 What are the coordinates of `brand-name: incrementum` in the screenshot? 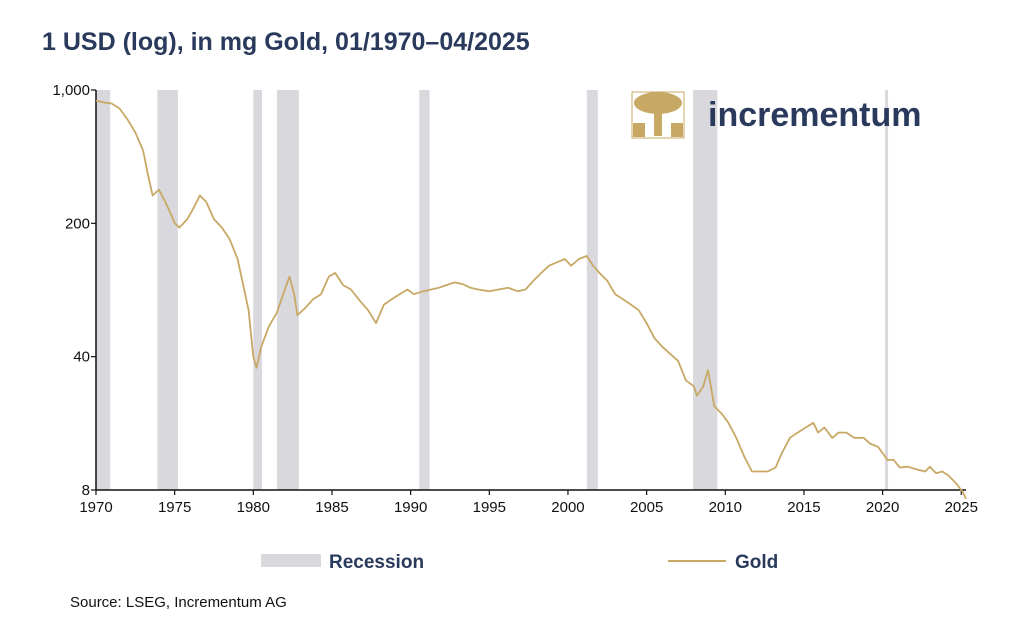 It's located at (815, 115).